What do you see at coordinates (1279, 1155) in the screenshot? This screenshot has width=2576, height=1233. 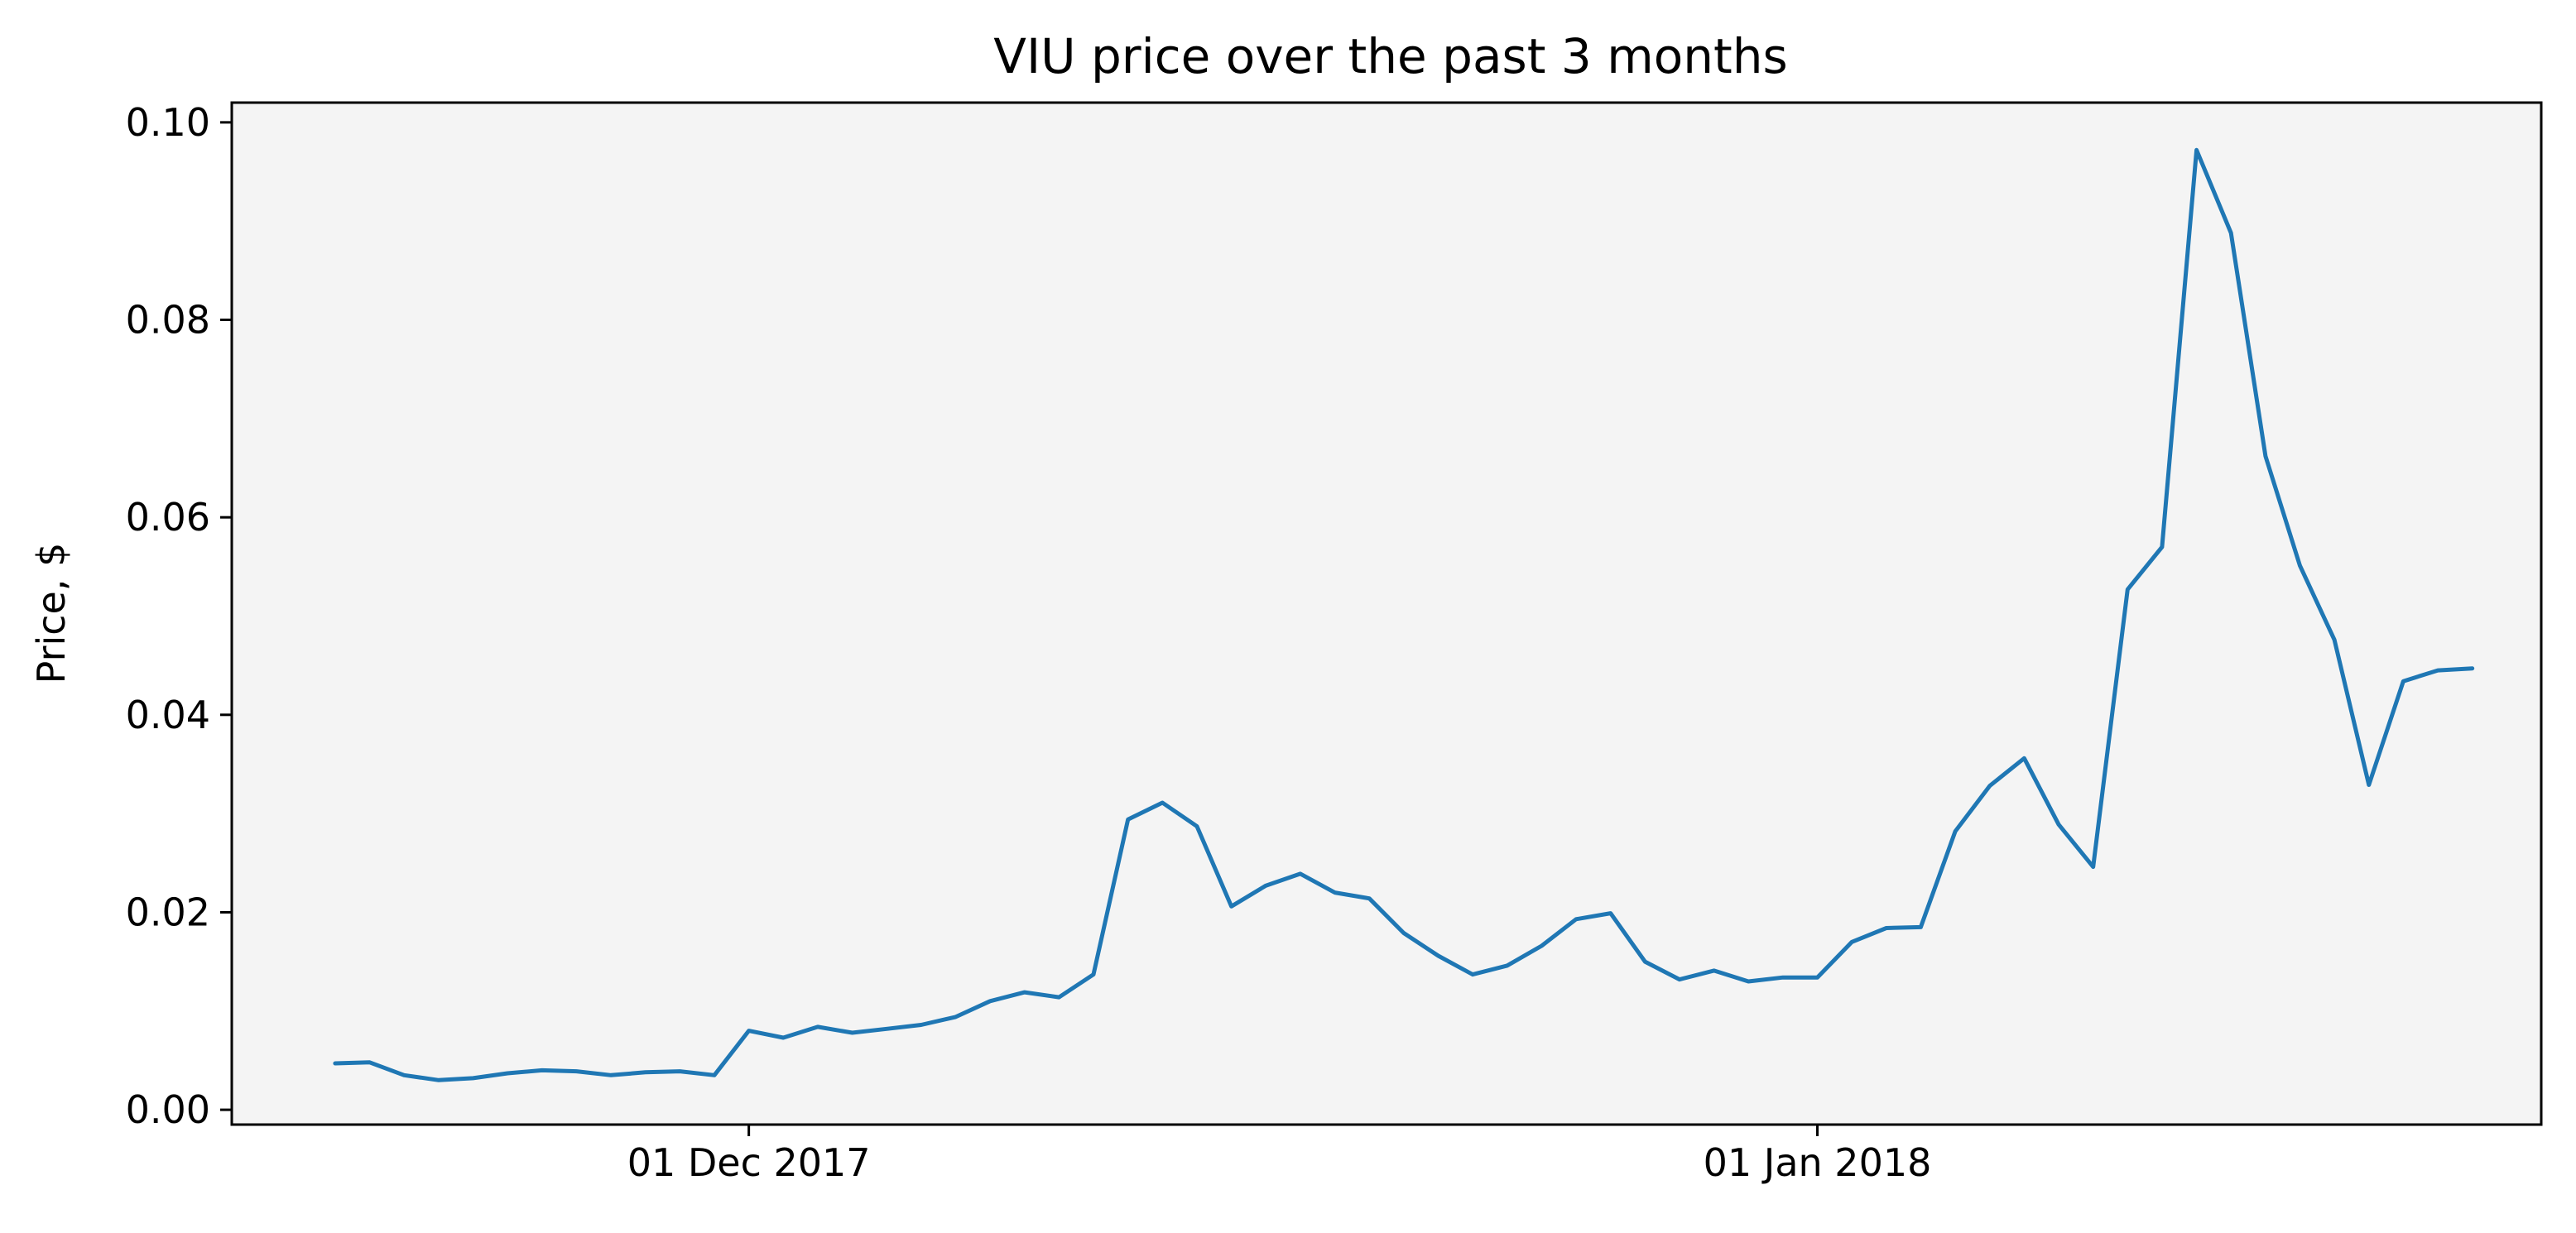 I see `x-axis: 01 Dec 2017 01 Jan 2018` at bounding box center [1279, 1155].